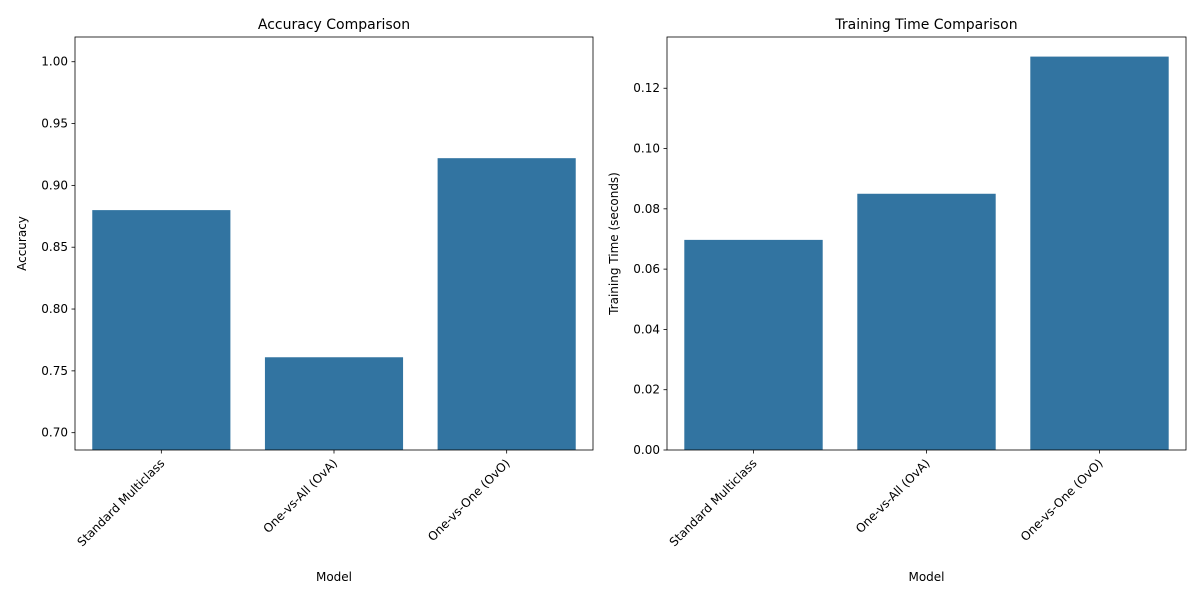 The height and width of the screenshot is (604, 1200). What do you see at coordinates (54, 62) in the screenshot?
I see `y-tick-label: 1.00` at bounding box center [54, 62].